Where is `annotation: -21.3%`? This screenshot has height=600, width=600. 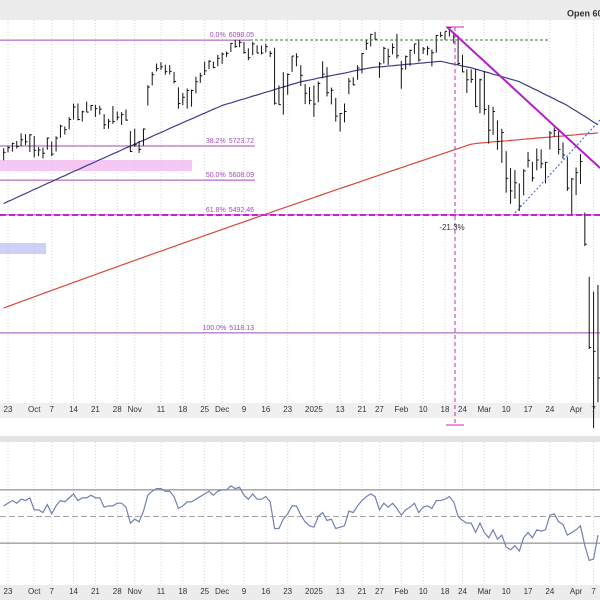
annotation: -21.3% is located at coordinates (451, 227).